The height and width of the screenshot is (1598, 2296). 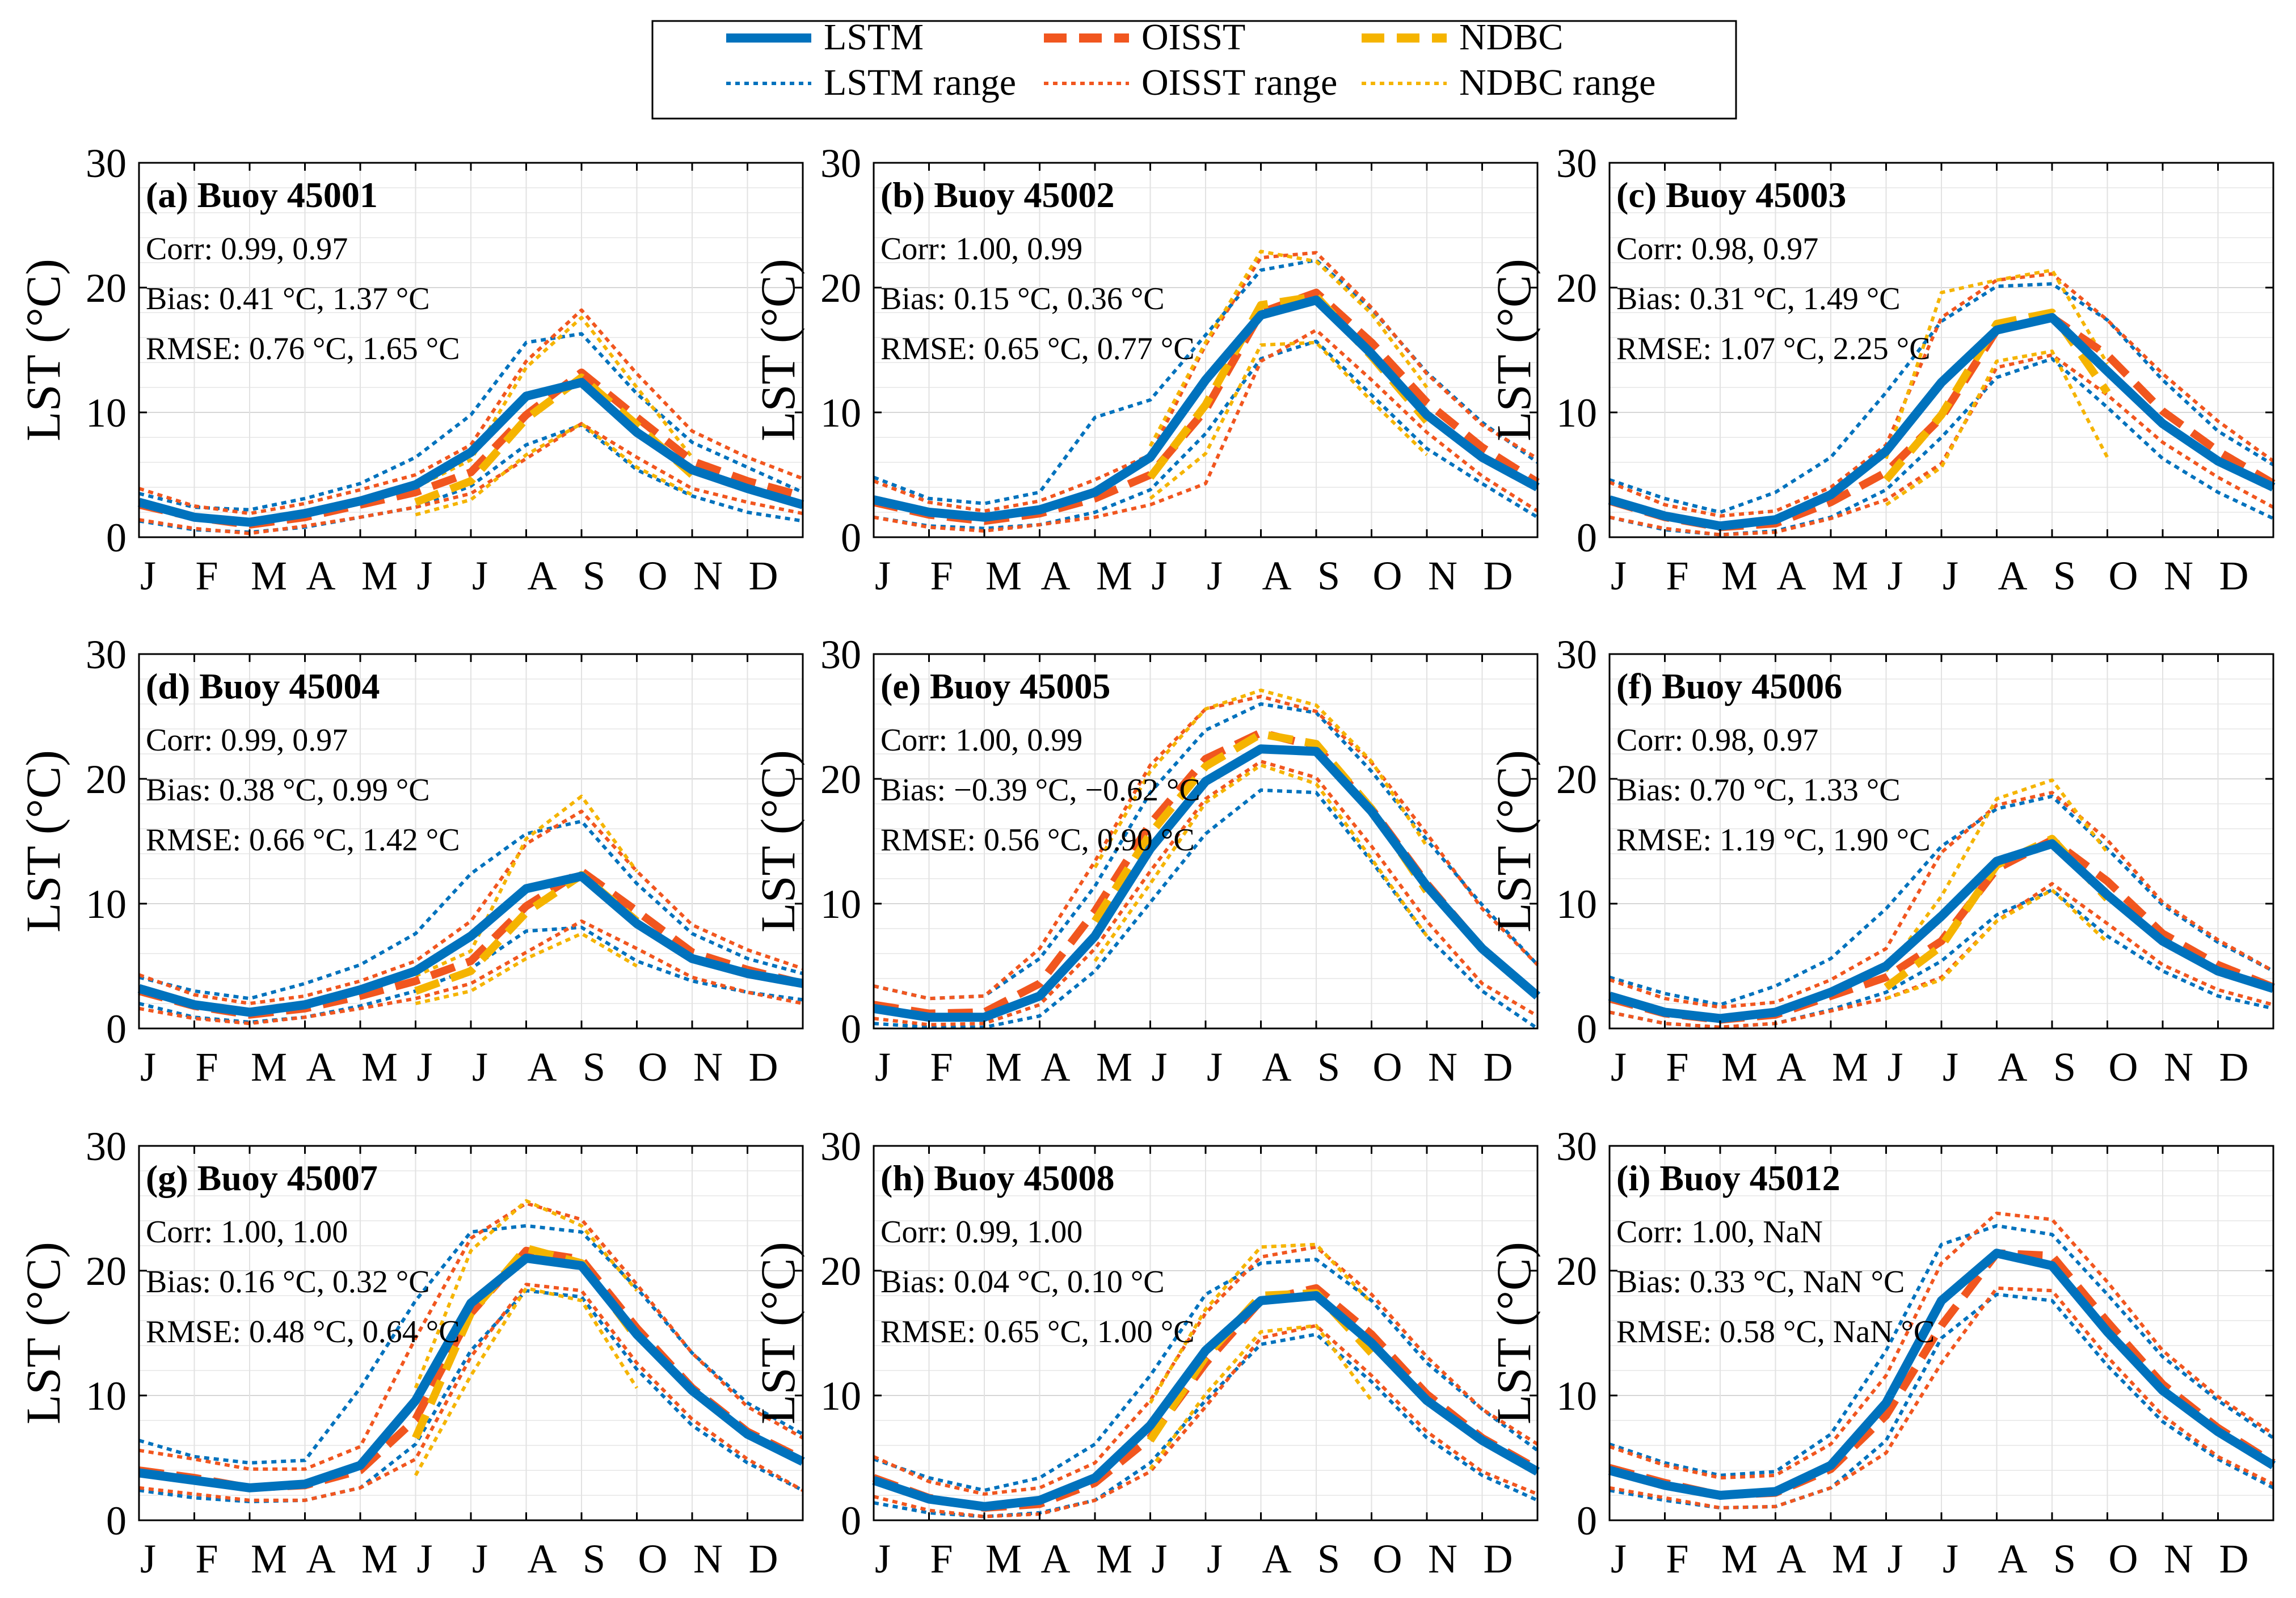 I want to click on stat-rmse: RMSE: 1.07 °C, 2.25 °C, so click(x=1773, y=349).